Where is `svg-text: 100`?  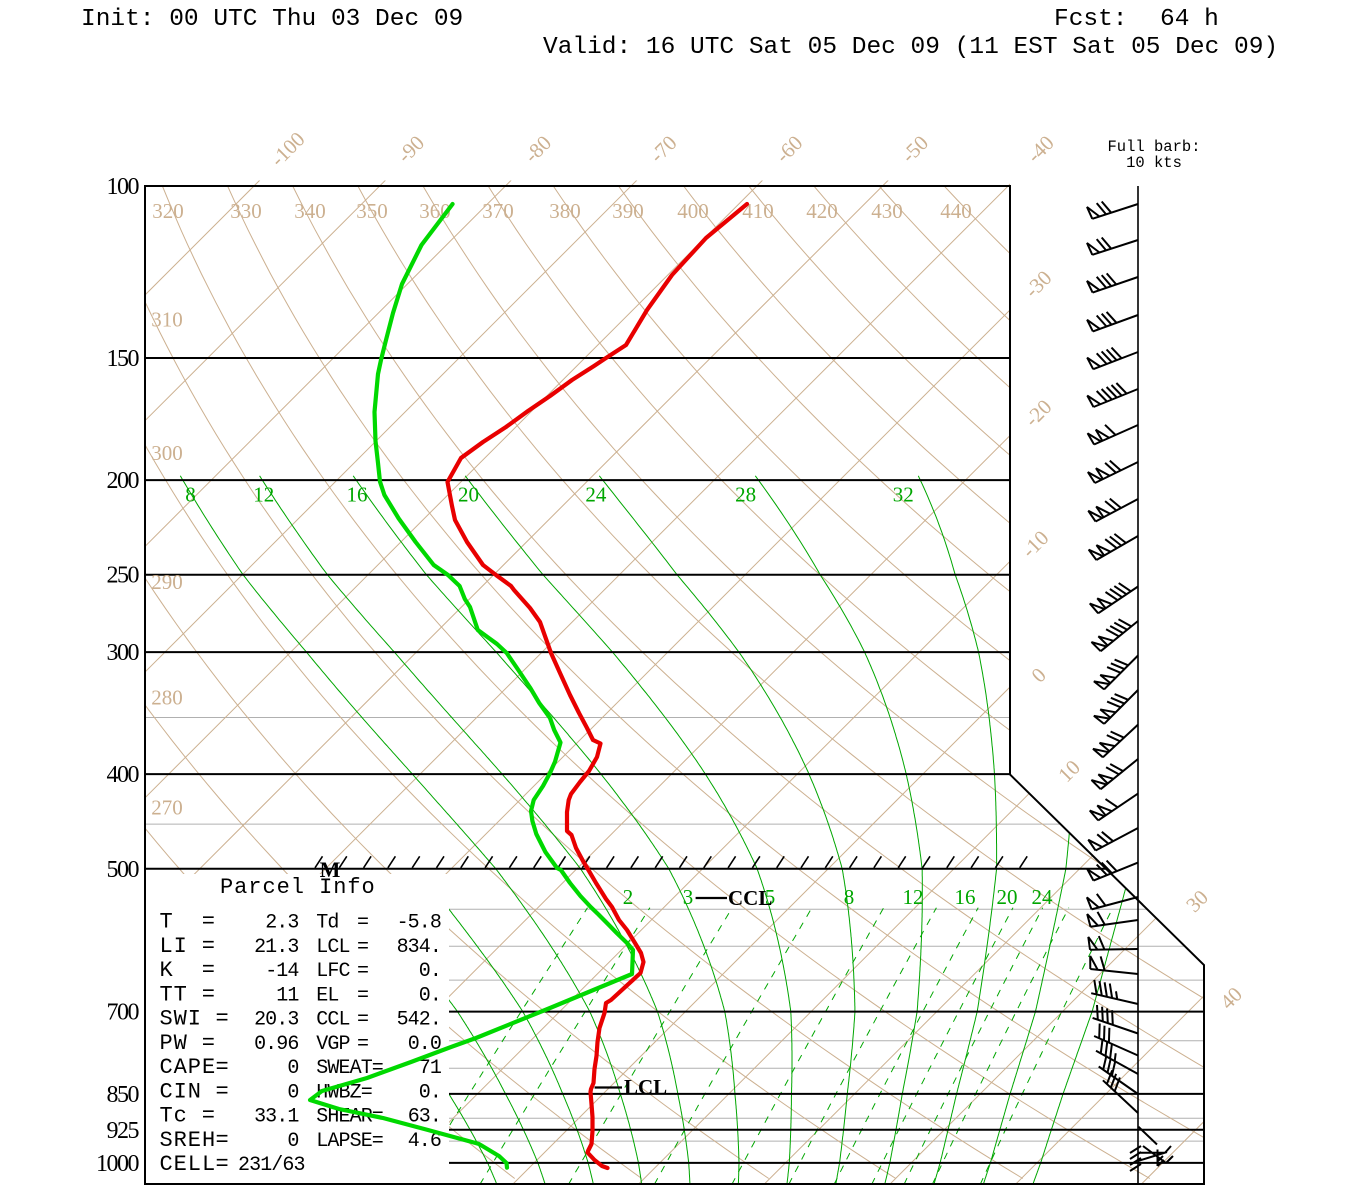
svg-text: 100 is located at coordinates (123, 187).